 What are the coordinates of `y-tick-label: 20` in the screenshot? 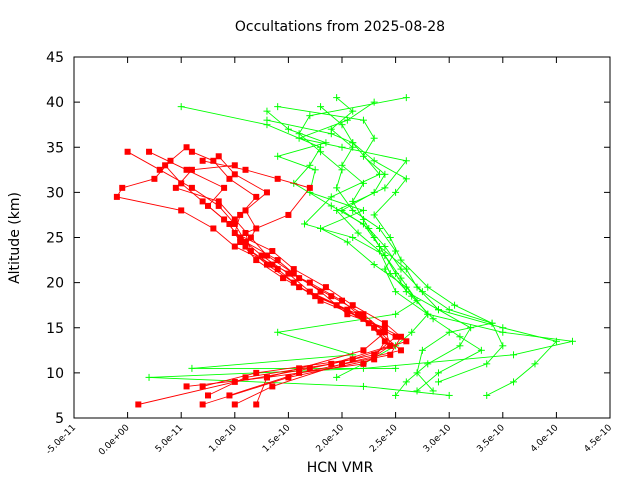 It's located at (55, 284).